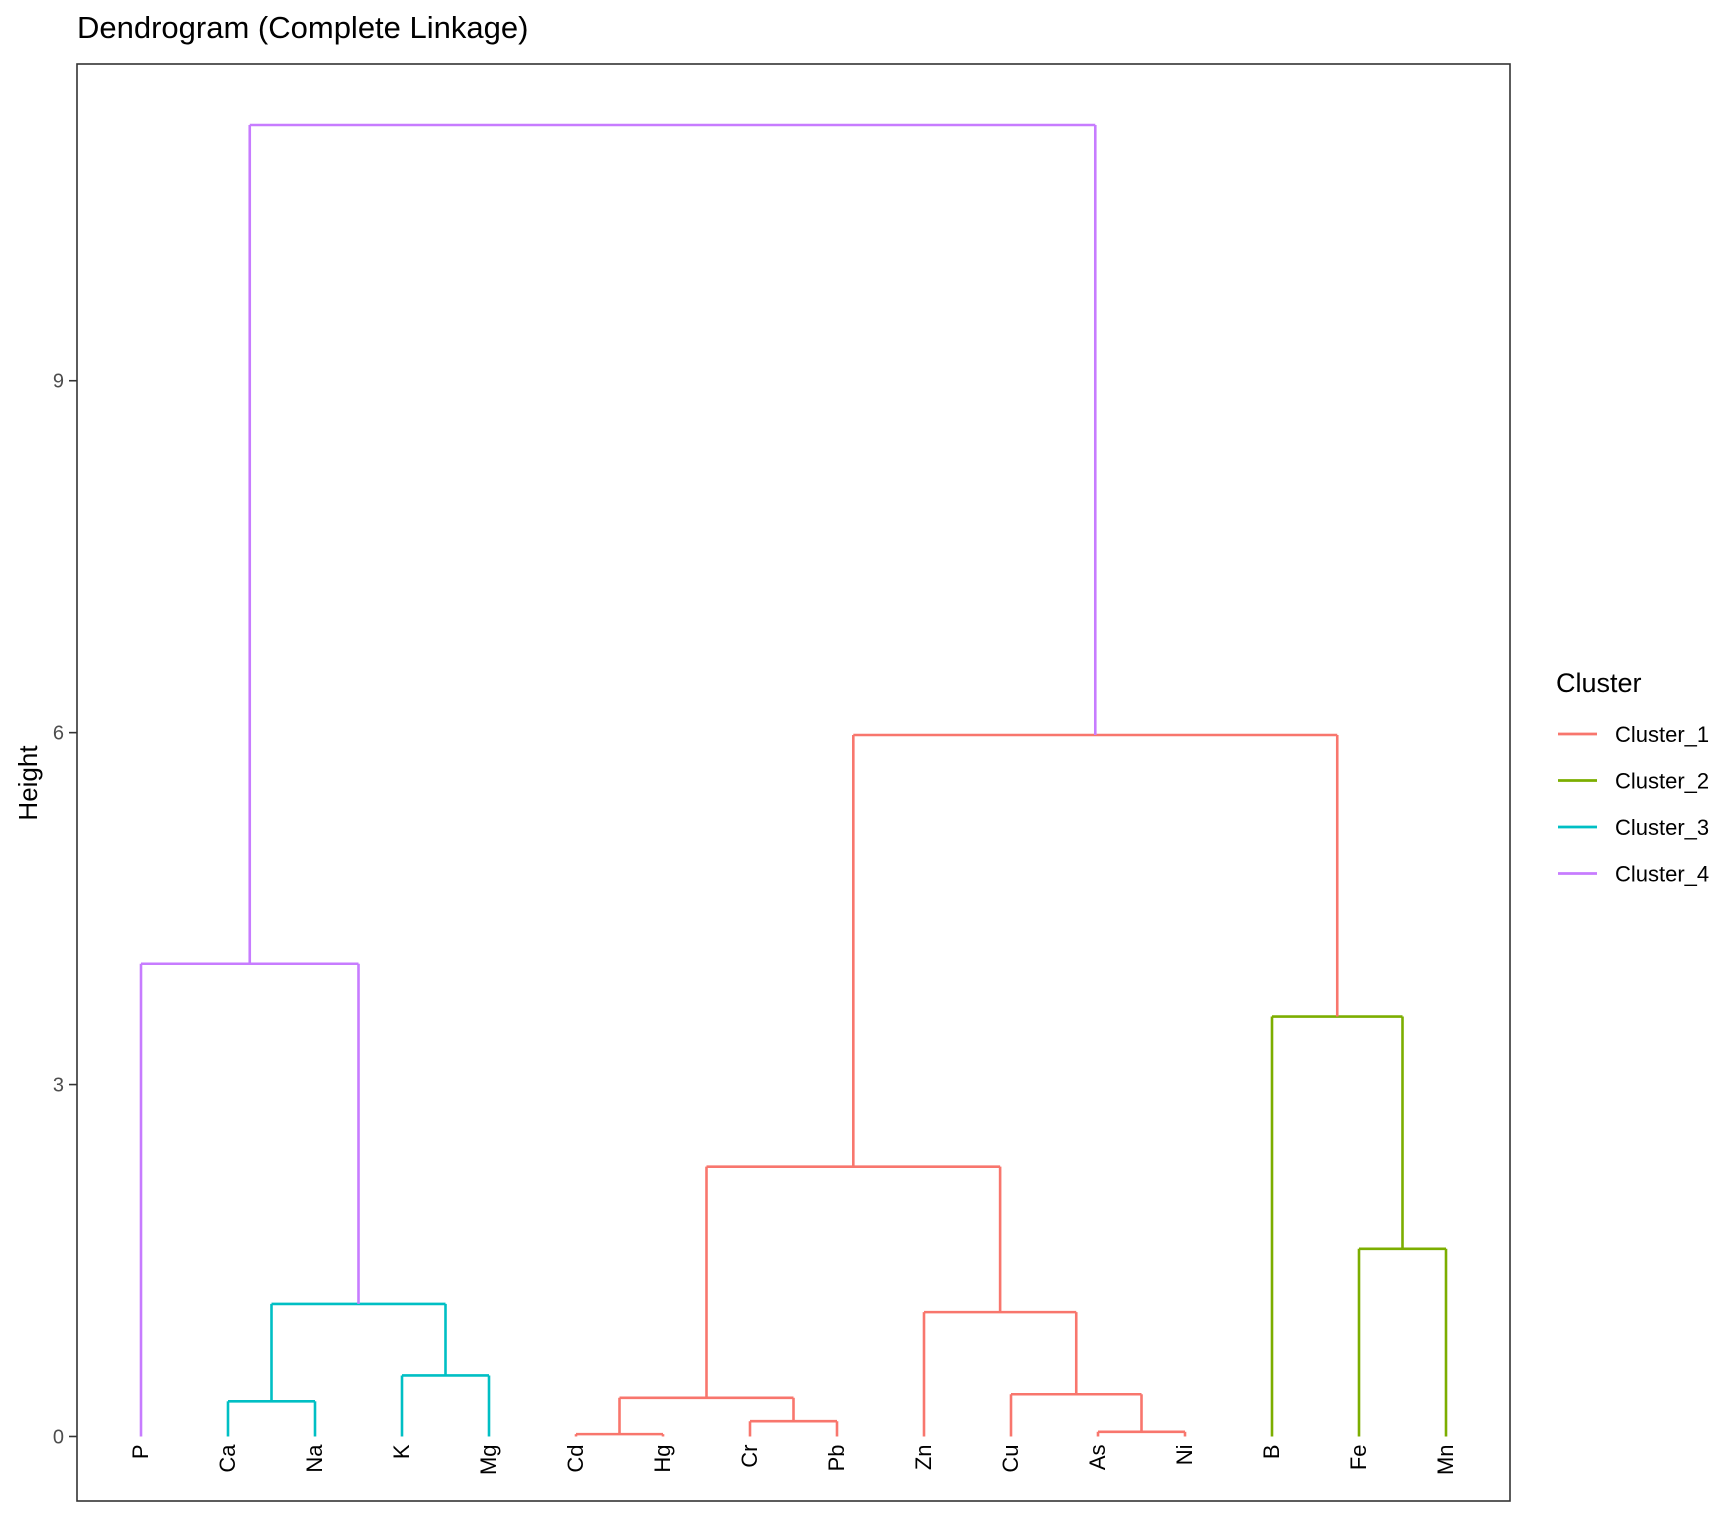 The width and height of the screenshot is (1728, 1536). Describe the element at coordinates (1662, 781) in the screenshot. I see `legend-label-cluster_2: Cluster_2` at that location.